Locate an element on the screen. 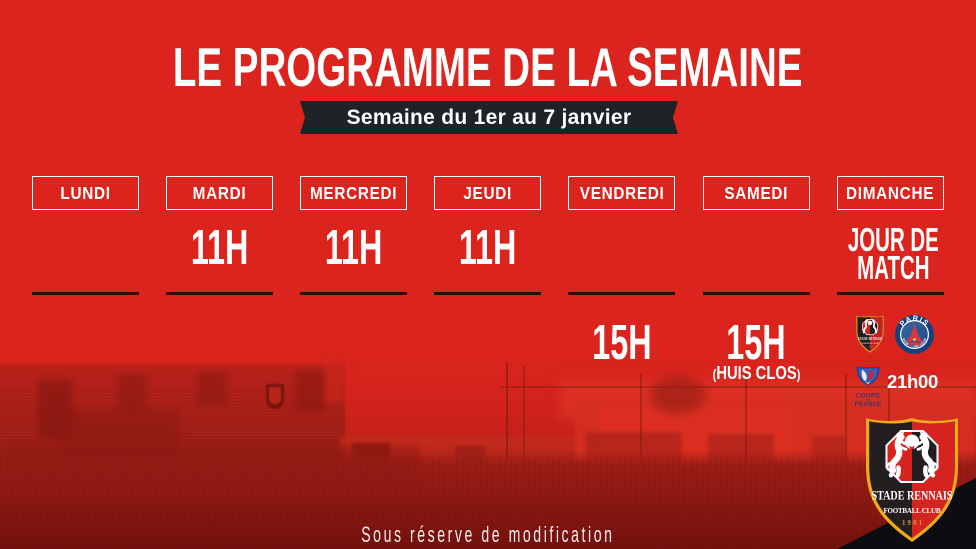 The width and height of the screenshot is (976, 549). svg-text: DE is located at coordinates (868, 400).